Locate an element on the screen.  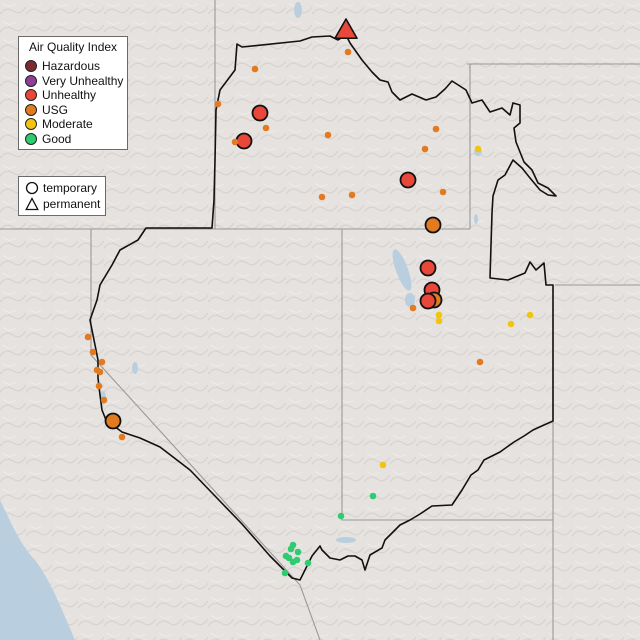
lake-pyramid is located at coordinates (135, 368).